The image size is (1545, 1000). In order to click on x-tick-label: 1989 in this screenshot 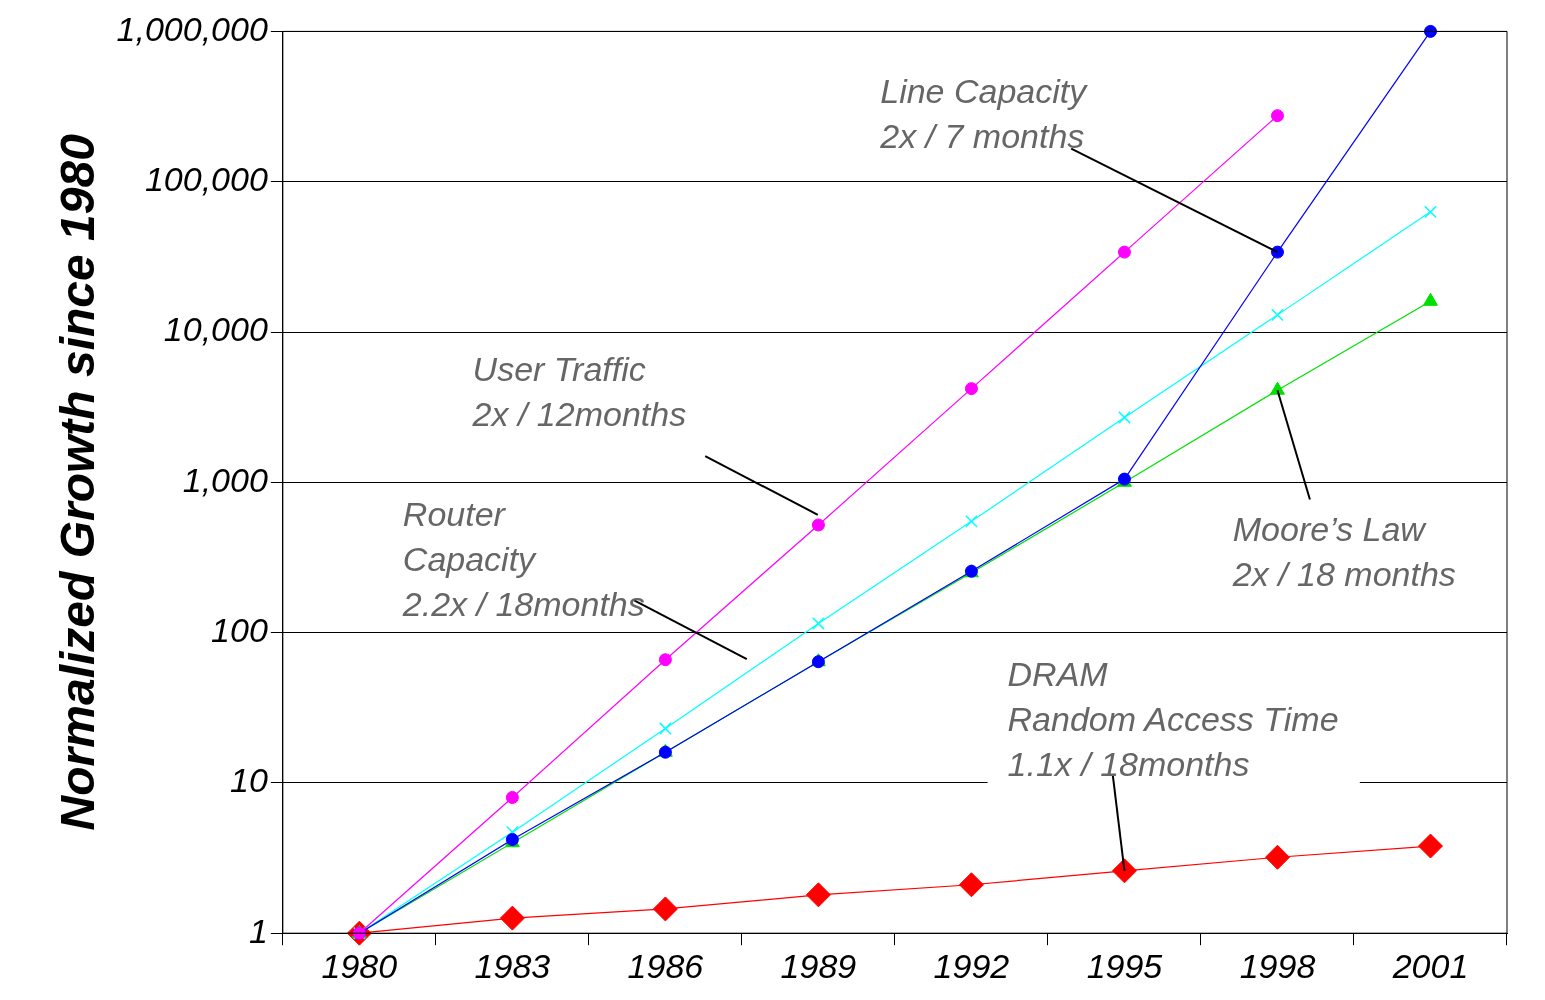, I will do `click(818, 966)`.